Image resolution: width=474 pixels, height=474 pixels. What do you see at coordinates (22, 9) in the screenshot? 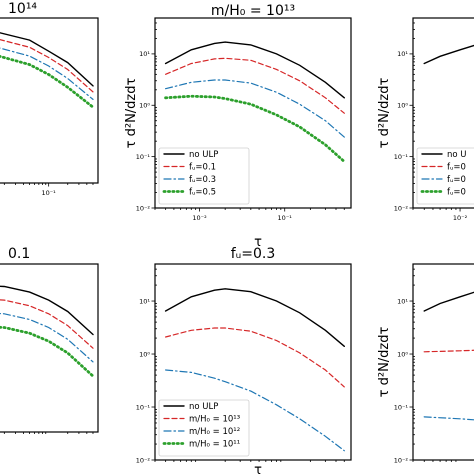
I see `panel-title: 10¹⁴` at bounding box center [22, 9].